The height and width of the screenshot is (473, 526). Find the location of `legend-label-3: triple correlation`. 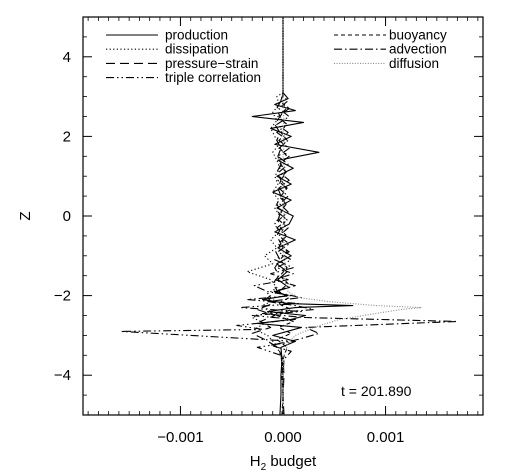

legend-label-3: triple correlation is located at coordinates (213, 77).